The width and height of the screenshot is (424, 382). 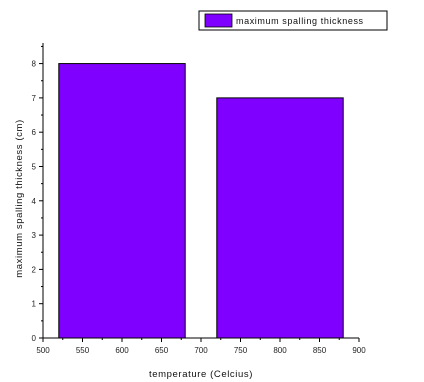 What do you see at coordinates (34, 338) in the screenshot?
I see `y-tick-label: 0` at bounding box center [34, 338].